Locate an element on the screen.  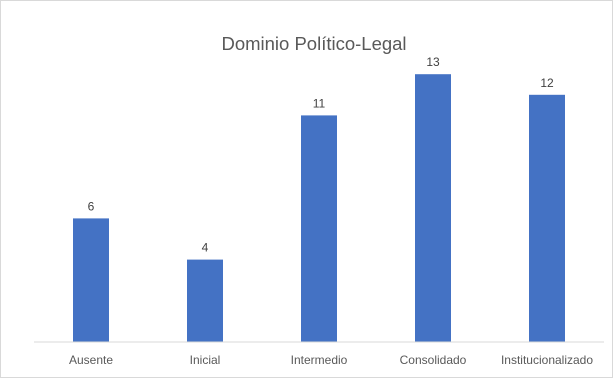
bar-ausente is located at coordinates (91, 280).